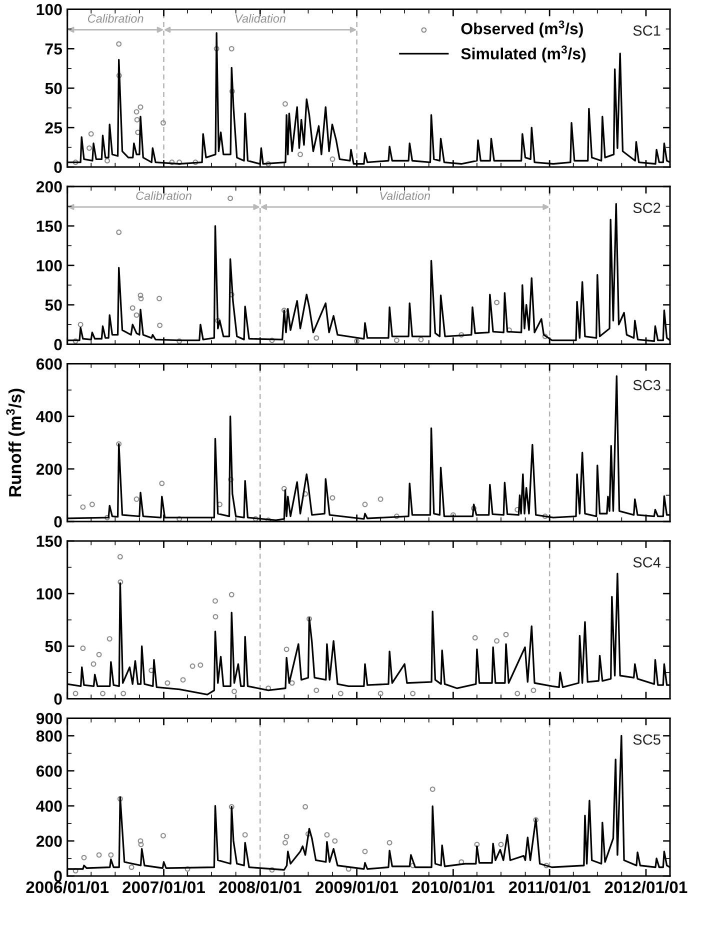  What do you see at coordinates (260, 887) in the screenshot?
I see `x-tick-label: 2008/01/01` at bounding box center [260, 887].